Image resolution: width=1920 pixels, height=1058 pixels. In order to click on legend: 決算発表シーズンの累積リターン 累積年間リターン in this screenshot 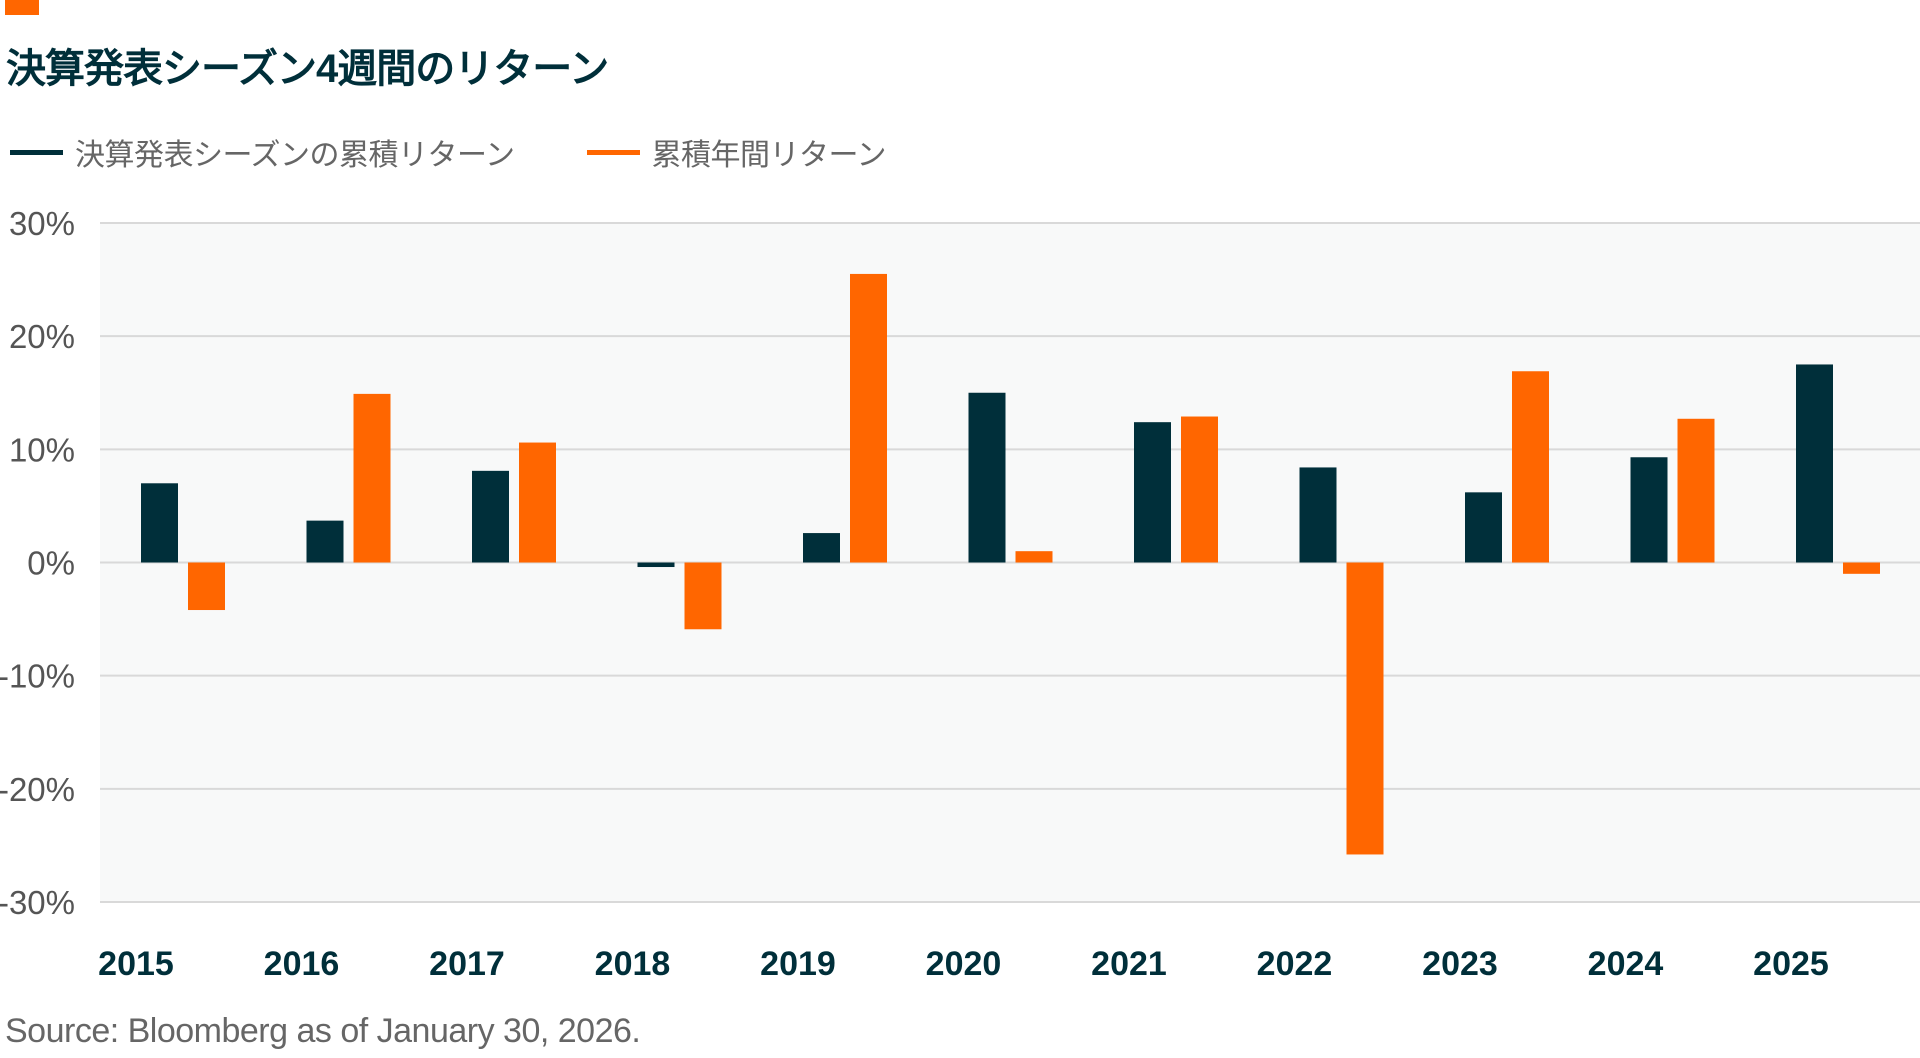, I will do `click(484, 152)`.